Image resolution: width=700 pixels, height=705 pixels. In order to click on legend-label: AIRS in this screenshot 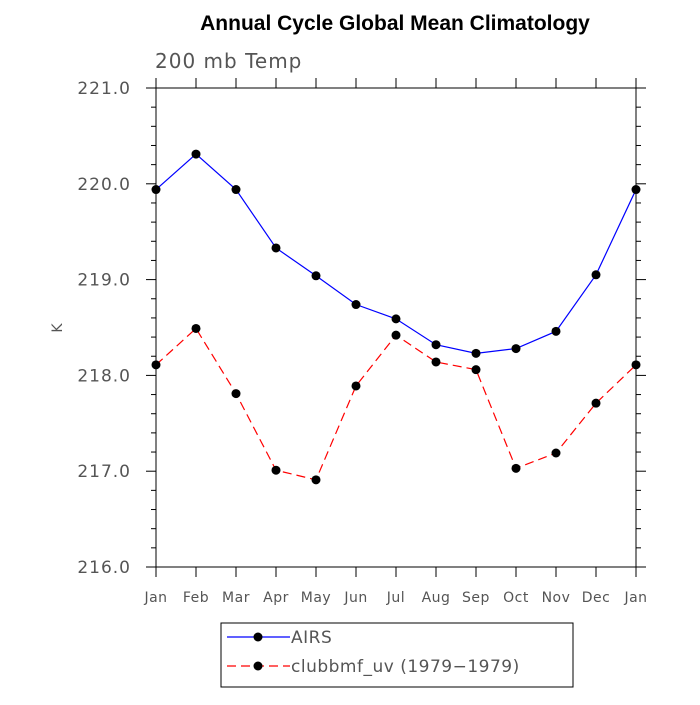, I will do `click(311, 638)`.